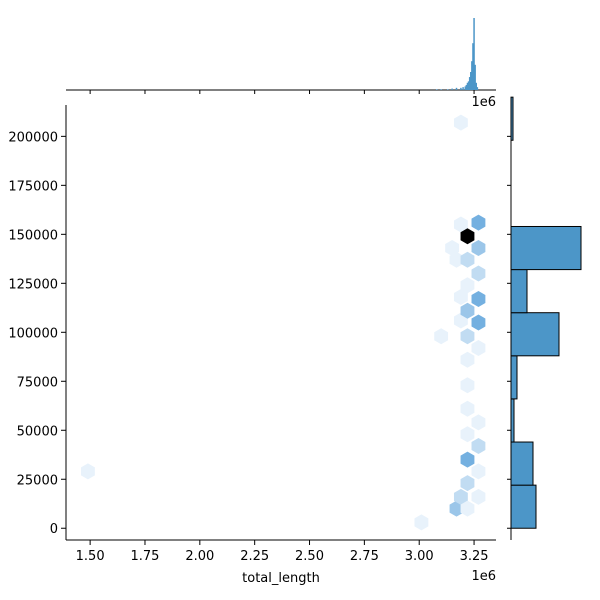 This screenshot has height=600, width=600. Describe the element at coordinates (33, 186) in the screenshot. I see `y-tick-label: 175000` at that location.